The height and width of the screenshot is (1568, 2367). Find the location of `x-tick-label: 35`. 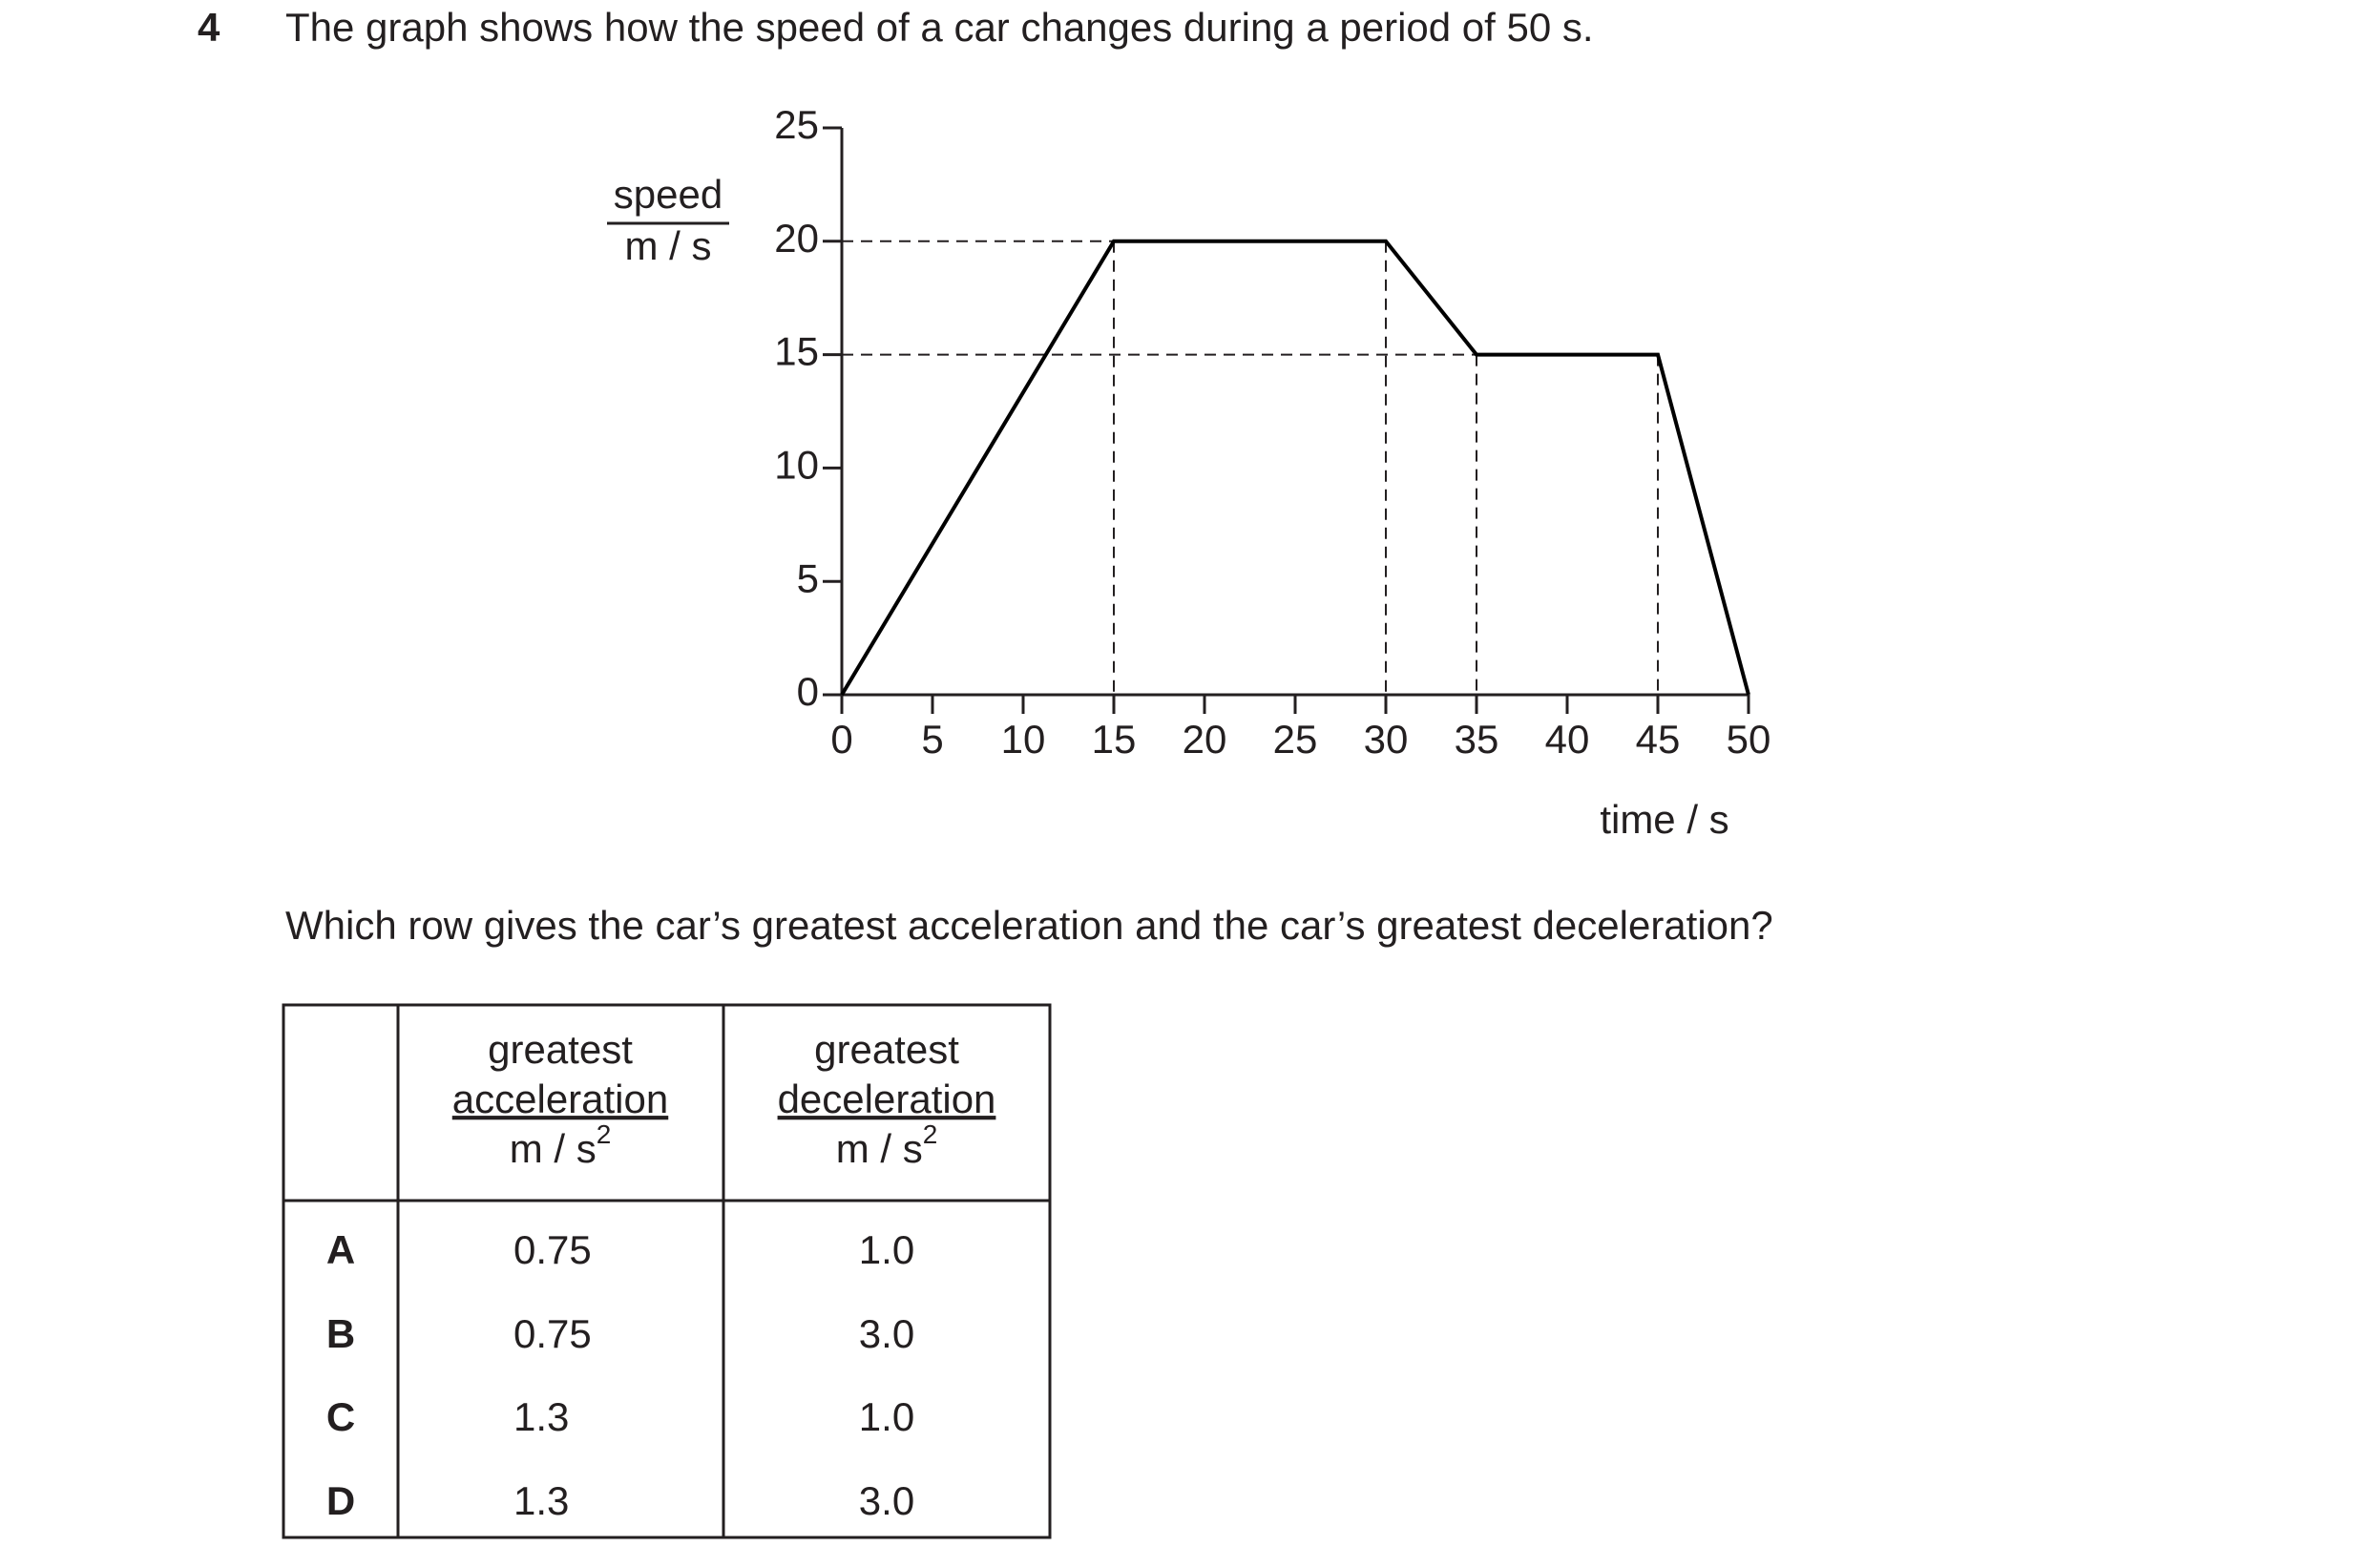

x-tick-label: 35 is located at coordinates (1477, 740).